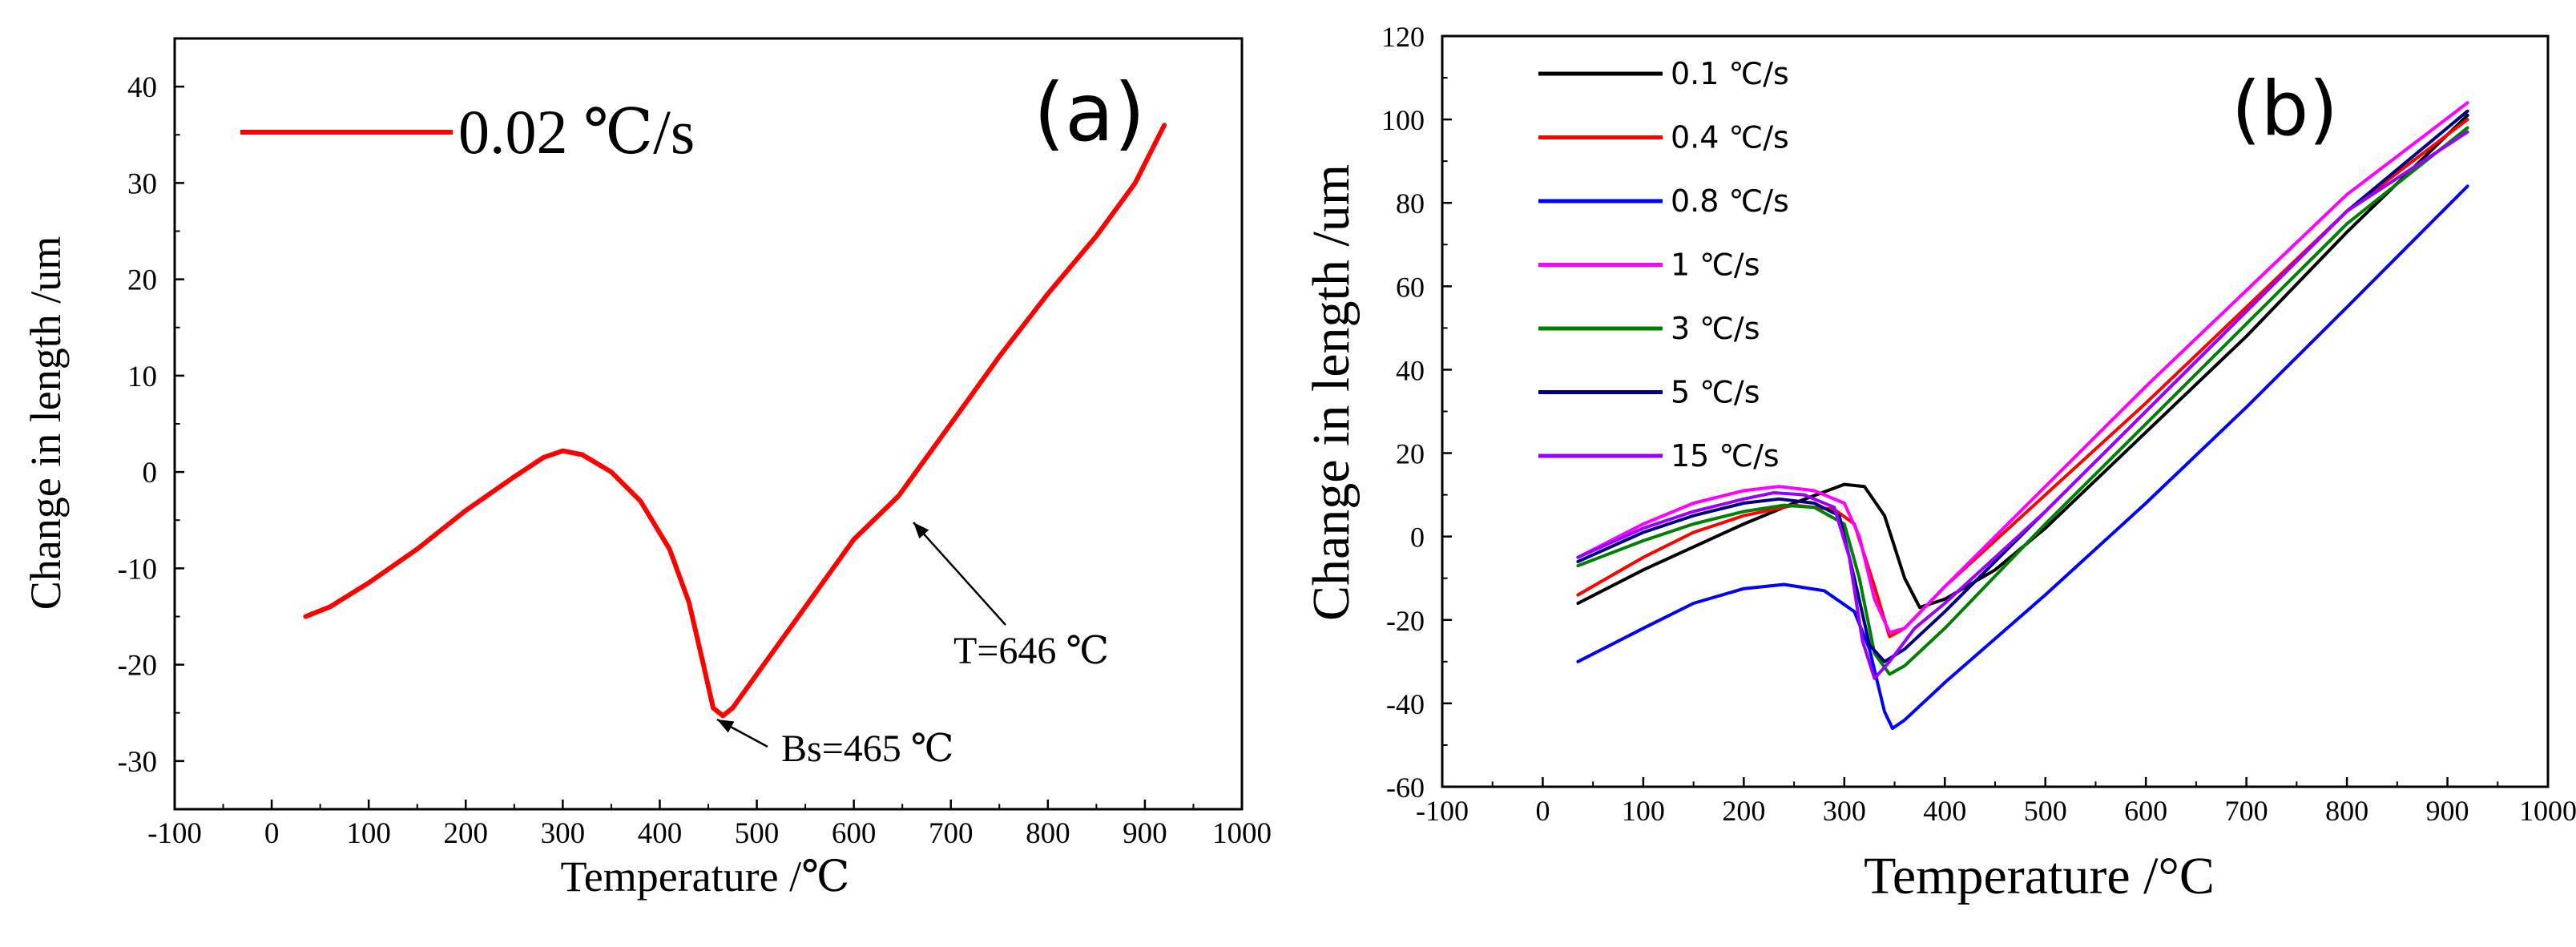 The height and width of the screenshot is (947, 2576). I want to click on y-tick-label: 60, so click(1410, 287).